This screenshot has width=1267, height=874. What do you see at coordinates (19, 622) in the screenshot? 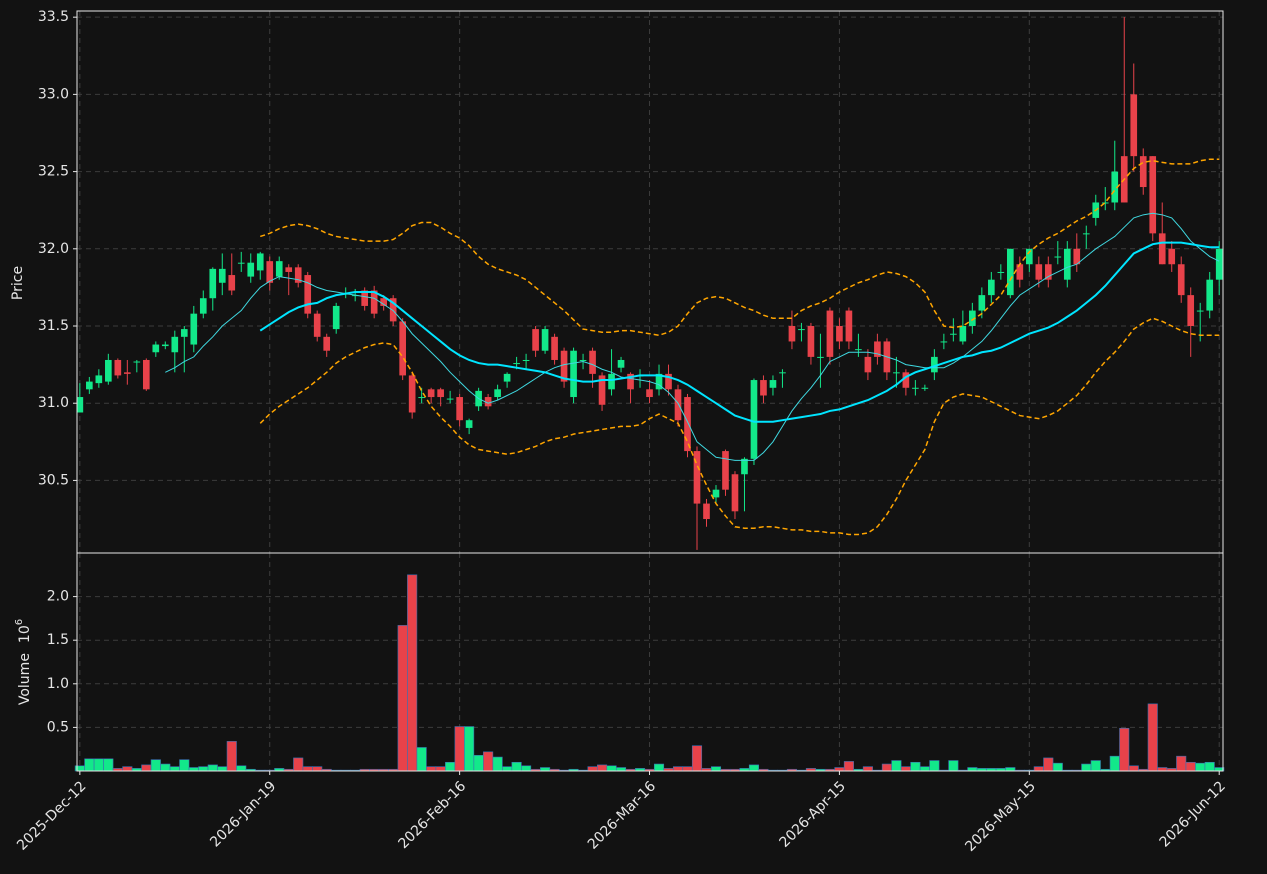
I see `offset-exponent: 6` at bounding box center [19, 622].